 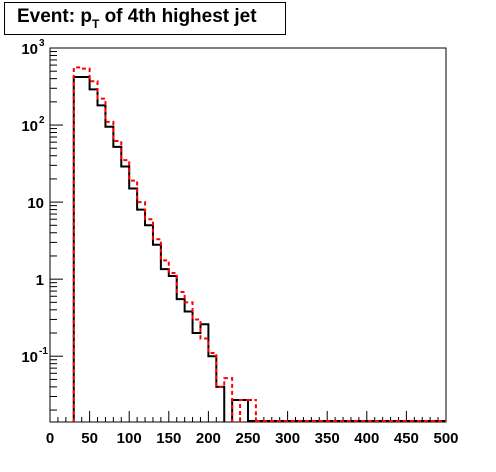 What do you see at coordinates (248, 410) in the screenshot?
I see `histogram-bin-group` at bounding box center [248, 410].